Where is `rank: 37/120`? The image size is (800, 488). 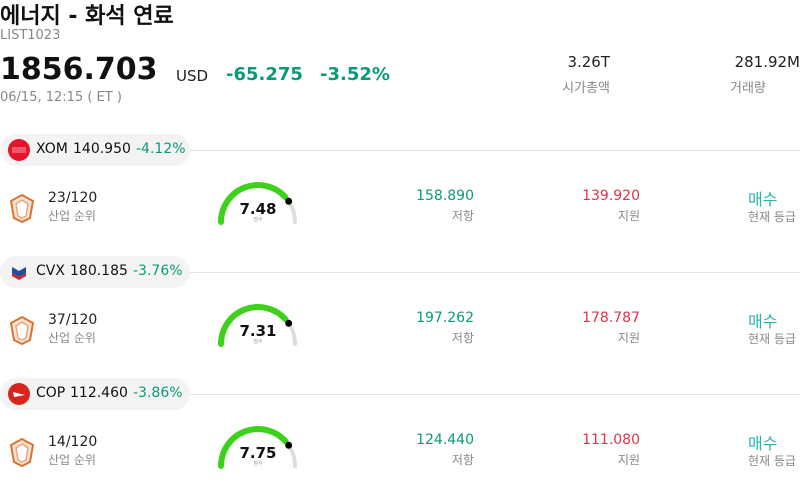
rank: 37/120 is located at coordinates (73, 320).